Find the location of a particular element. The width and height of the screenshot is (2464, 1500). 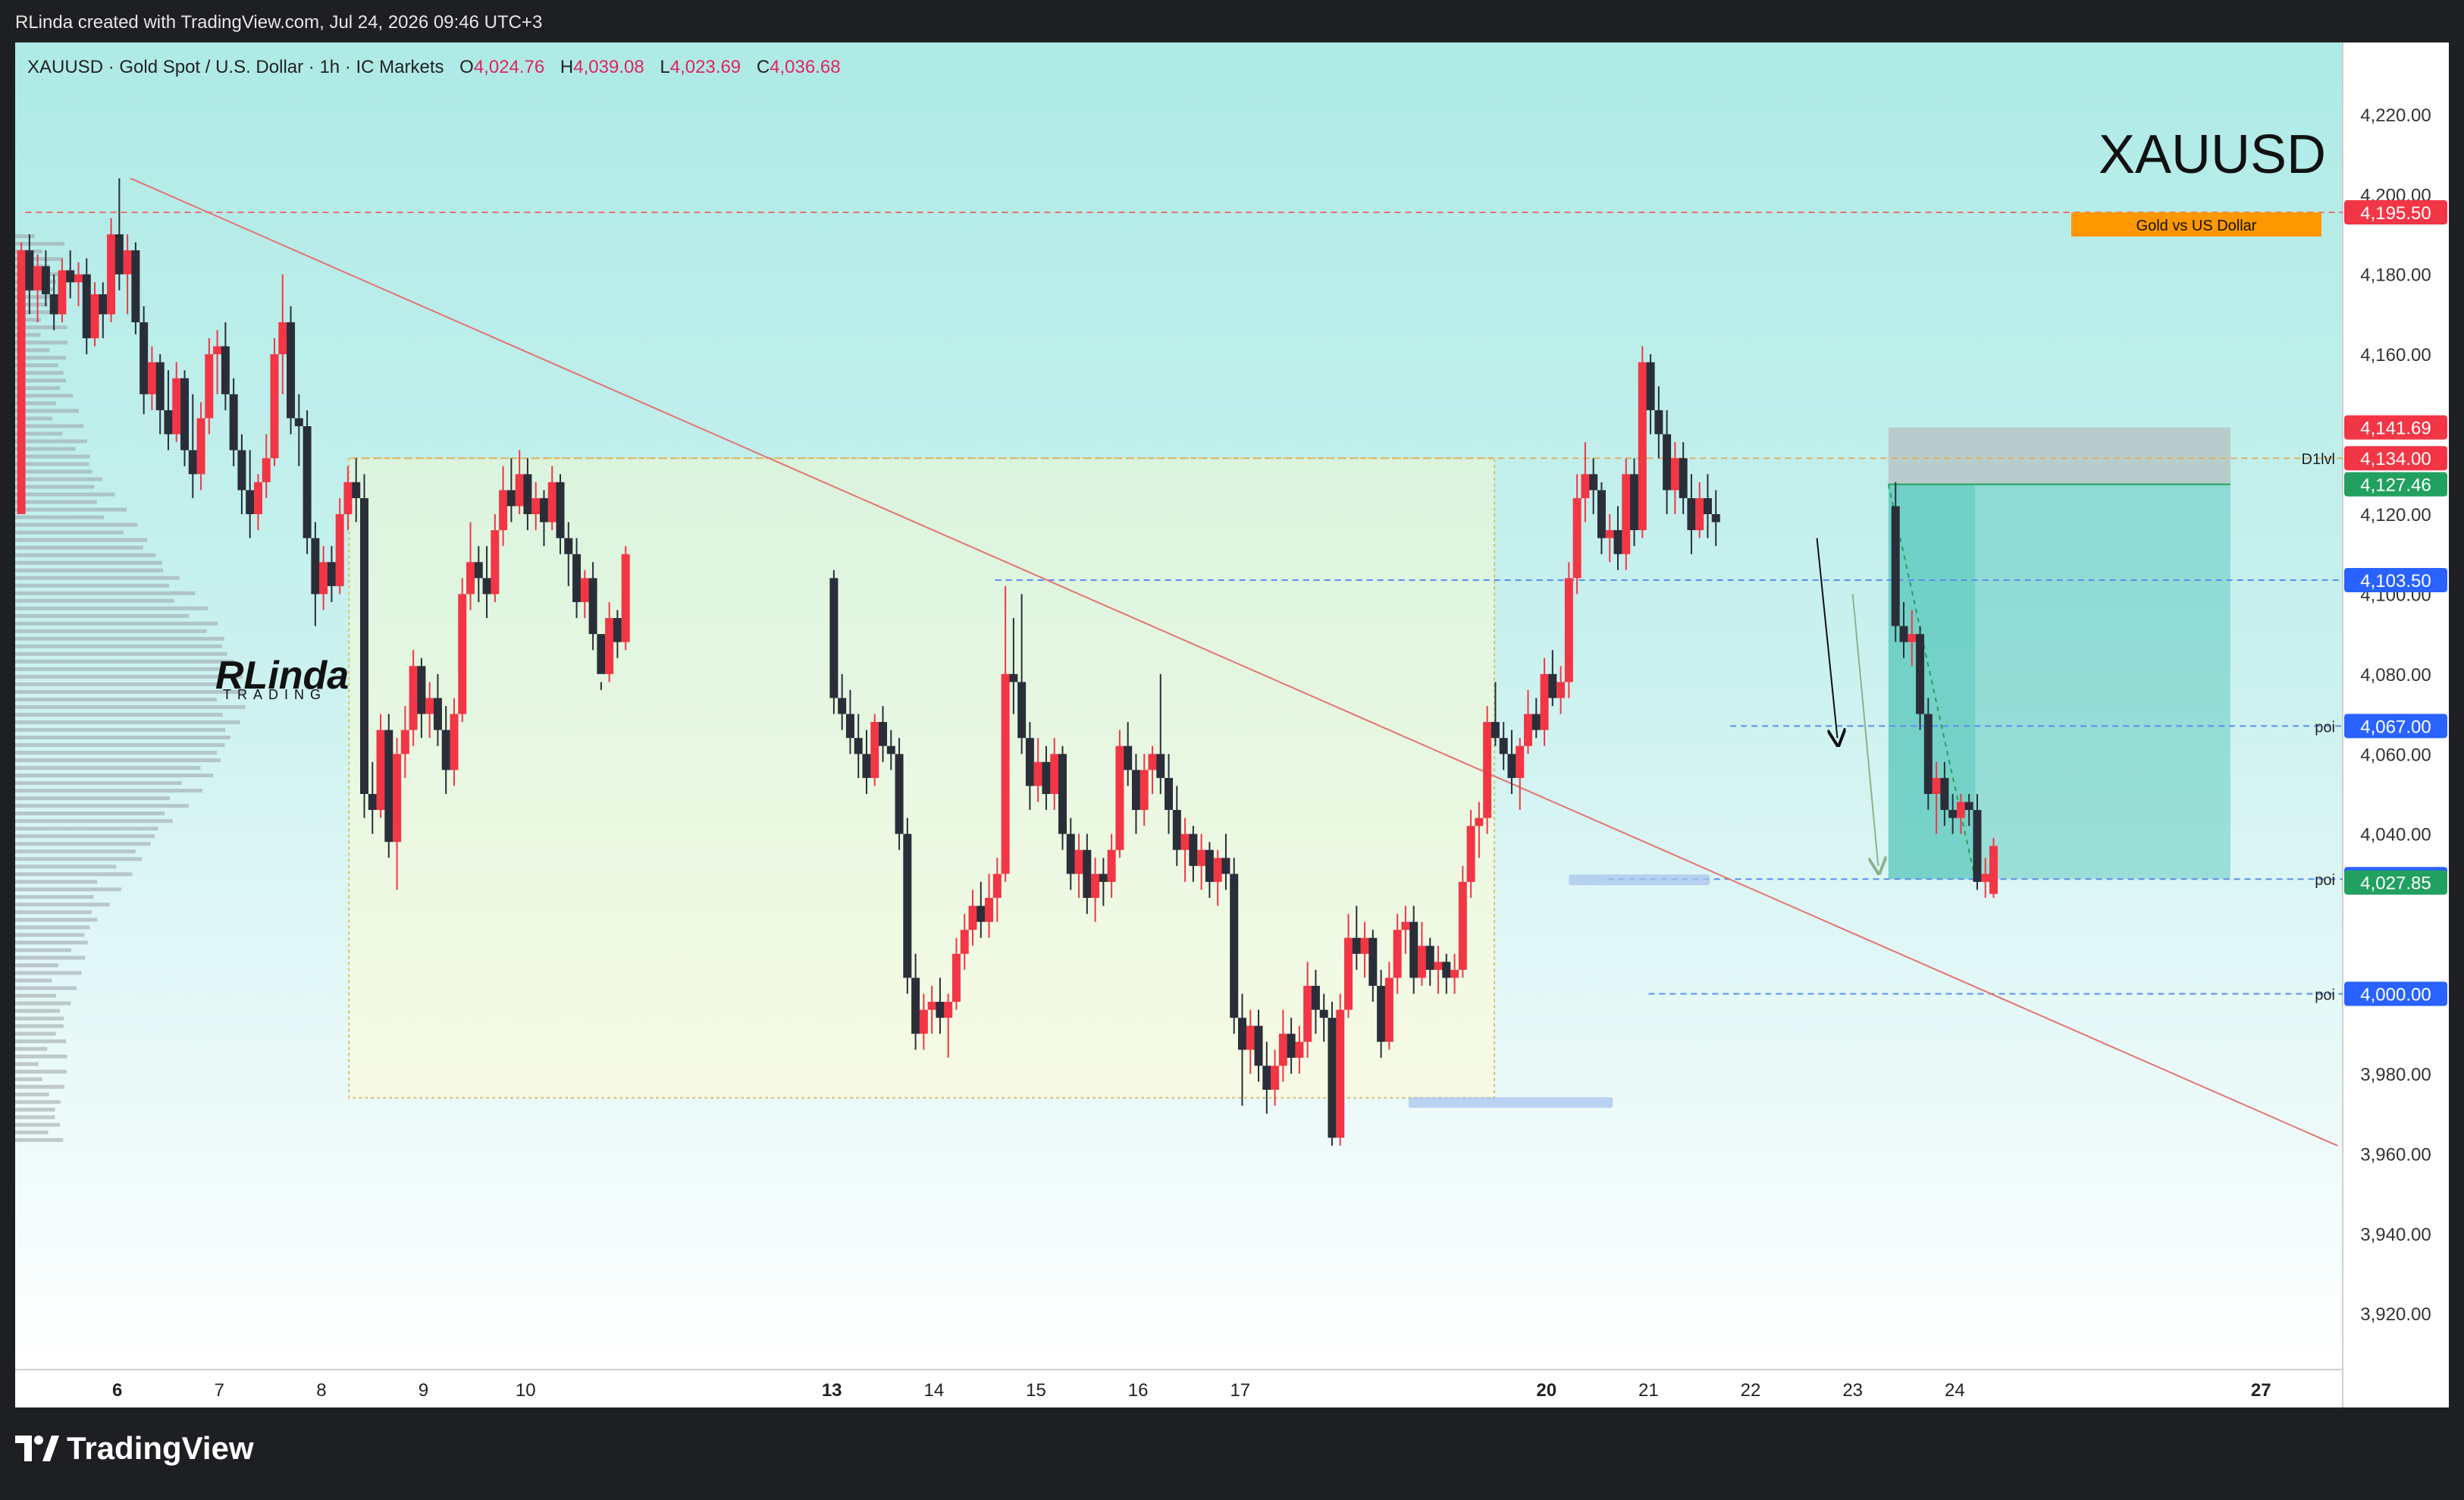

time-axis-background is located at coordinates (1232, 1388).